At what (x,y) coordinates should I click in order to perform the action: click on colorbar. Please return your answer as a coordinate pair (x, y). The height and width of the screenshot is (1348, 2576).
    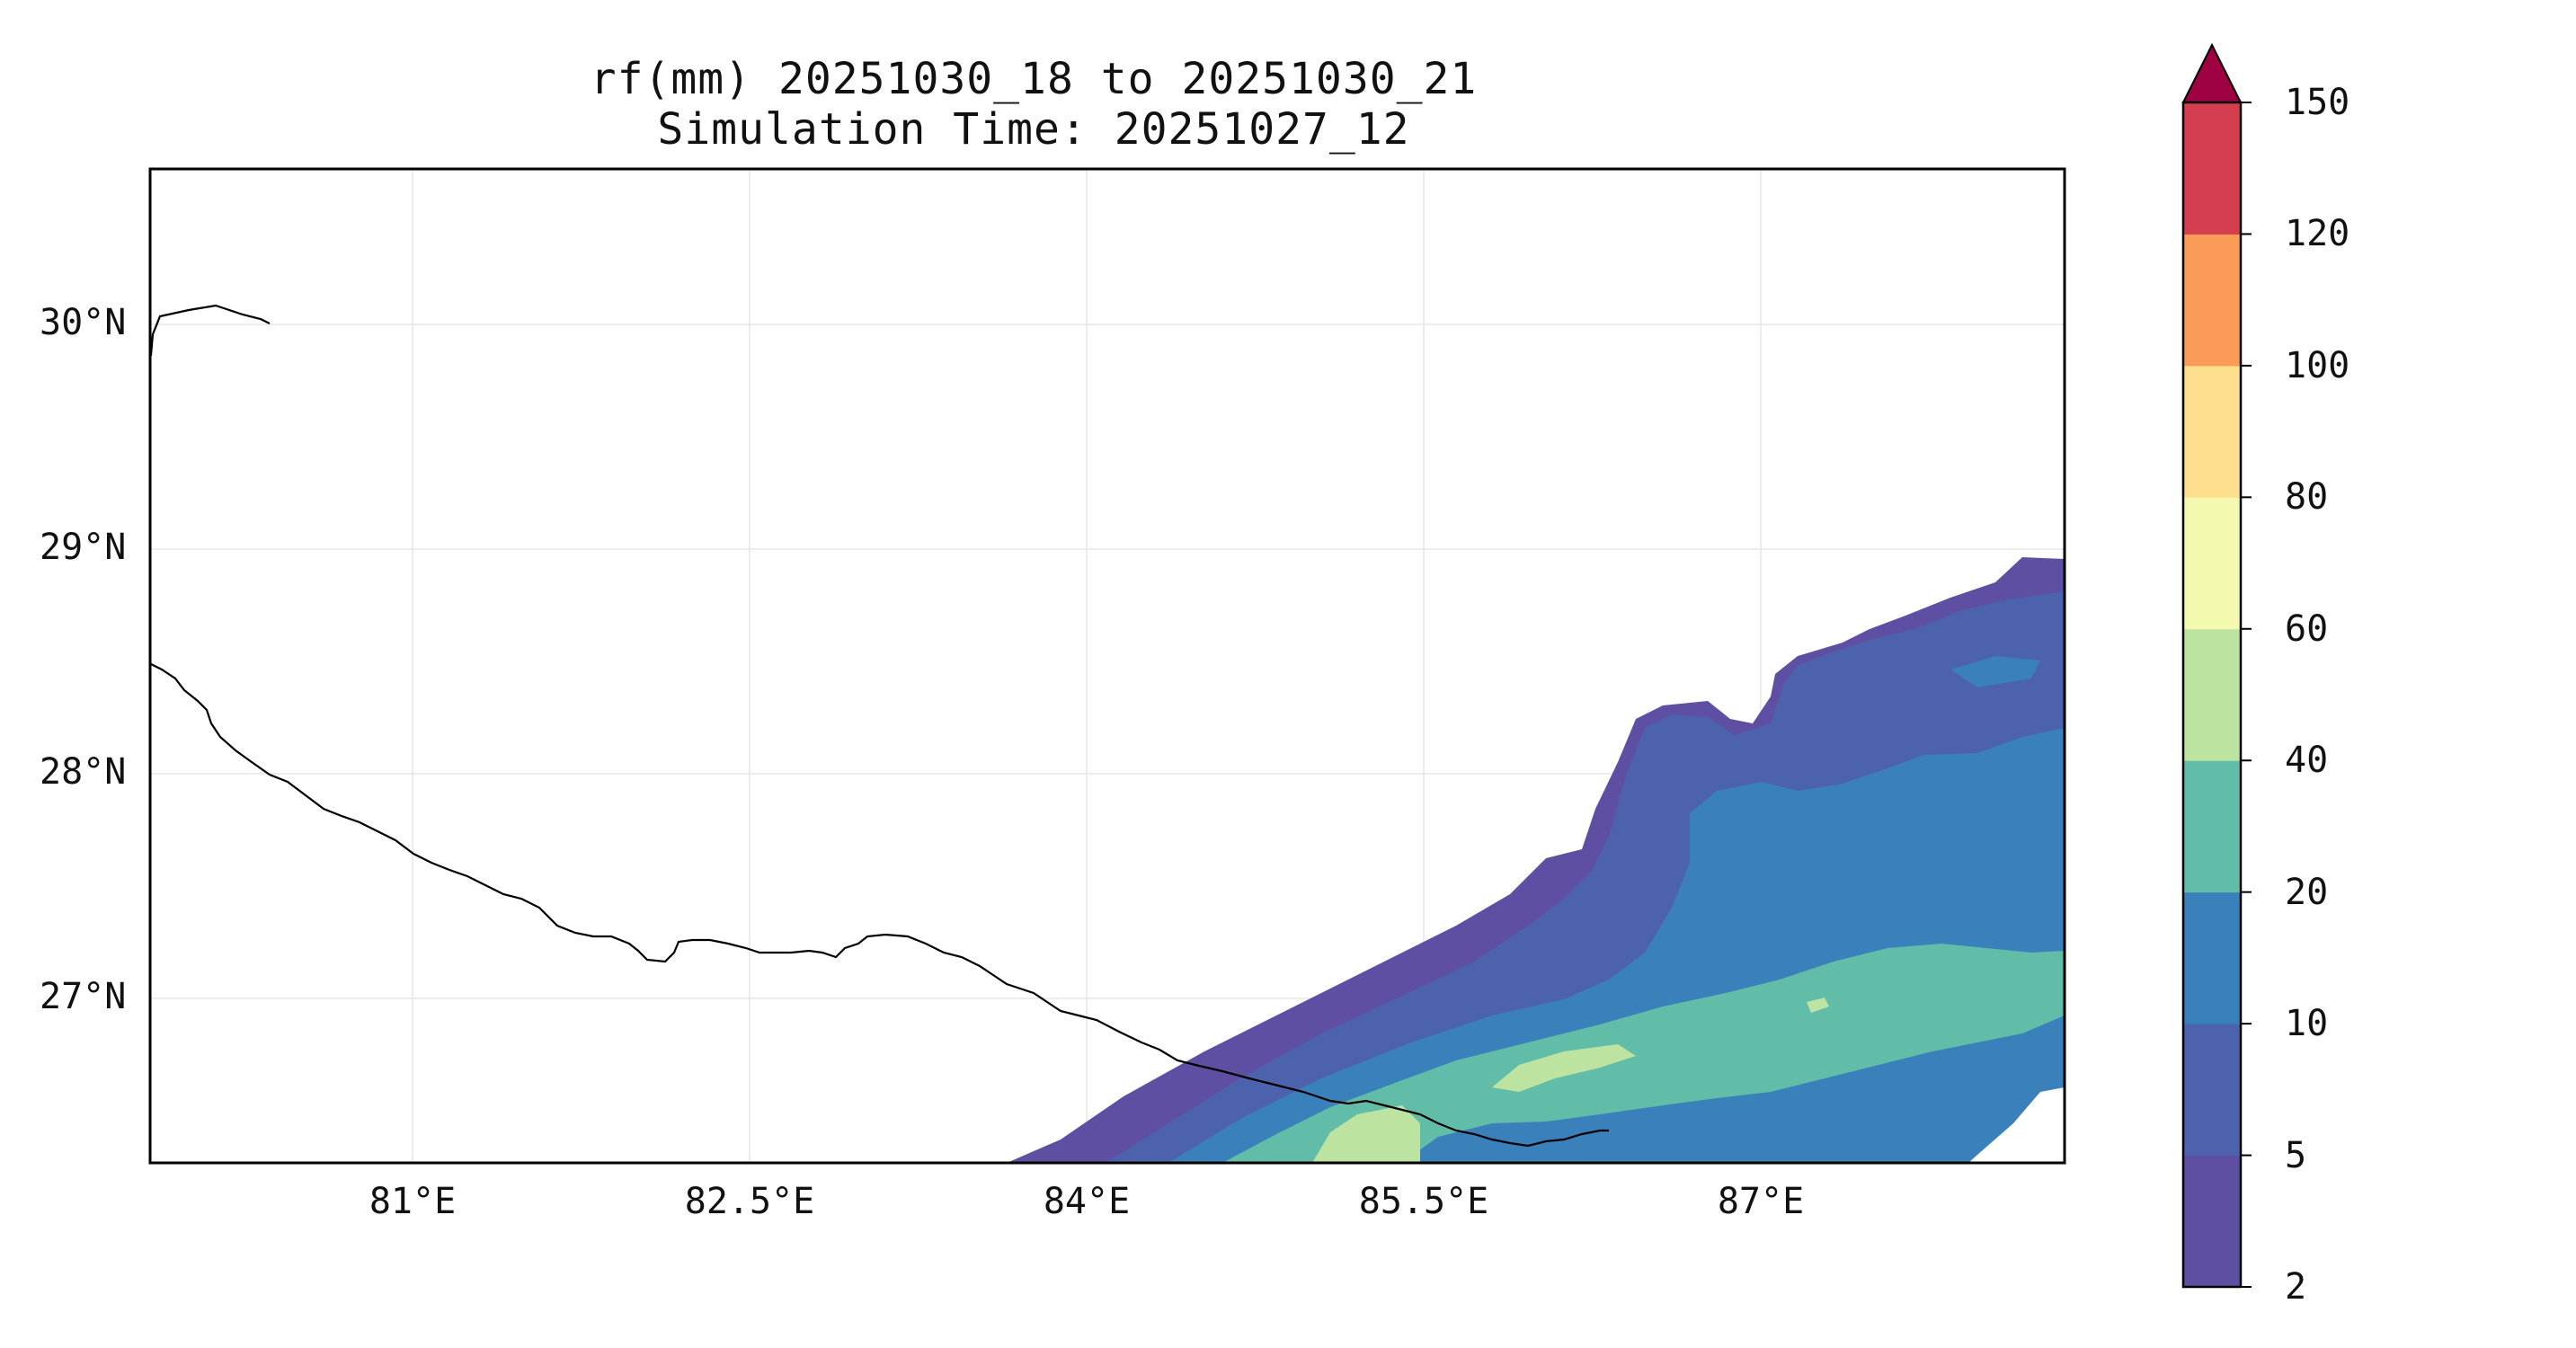
    Looking at the image, I should click on (2216, 665).